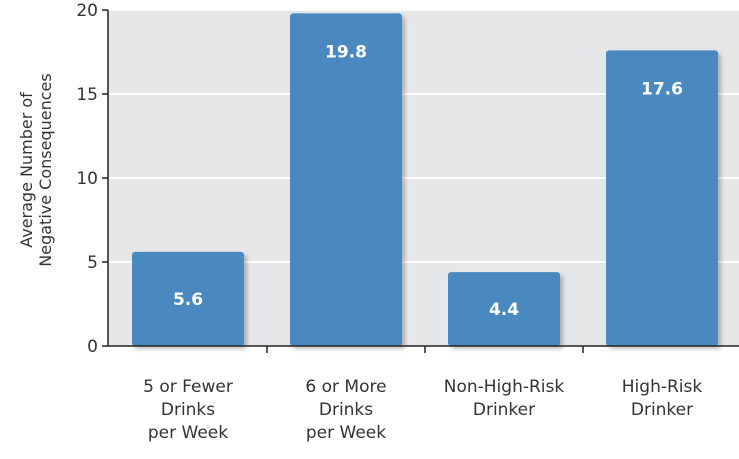 This screenshot has width=739, height=459. Describe the element at coordinates (87, 11) in the screenshot. I see `y-tick-label-20: 20` at that location.